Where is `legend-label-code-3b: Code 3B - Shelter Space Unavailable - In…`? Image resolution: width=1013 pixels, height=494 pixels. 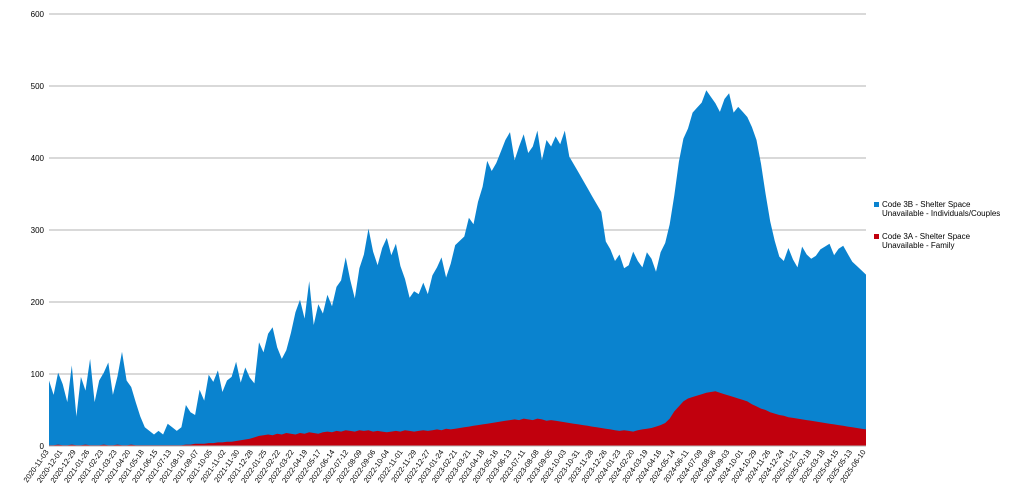
legend-label-code-3b: Code 3B - Shelter Space Unavailable - In… is located at coordinates (941, 209).